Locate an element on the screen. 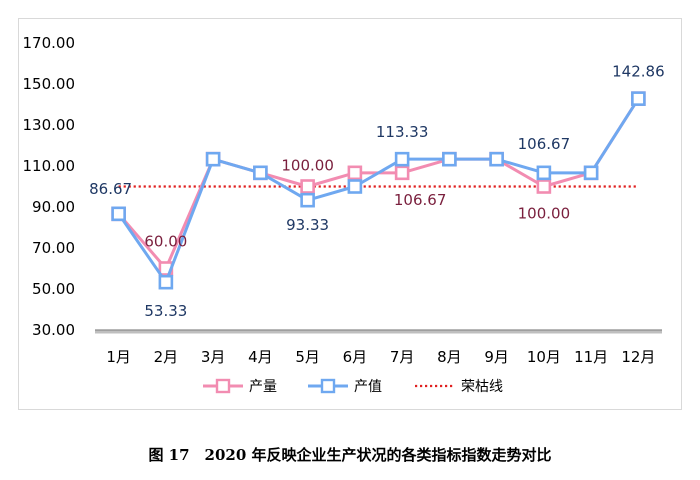 Image resolution: width=700 pixels, height=480 pixels. x-tick-label: 9月 is located at coordinates (496, 357).